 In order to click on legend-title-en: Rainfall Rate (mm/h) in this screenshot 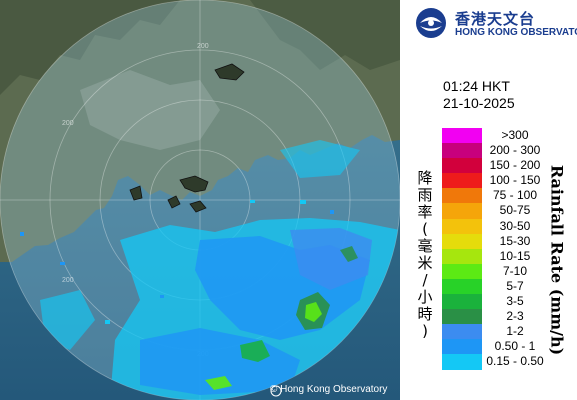, I will do `click(557, 260)`.